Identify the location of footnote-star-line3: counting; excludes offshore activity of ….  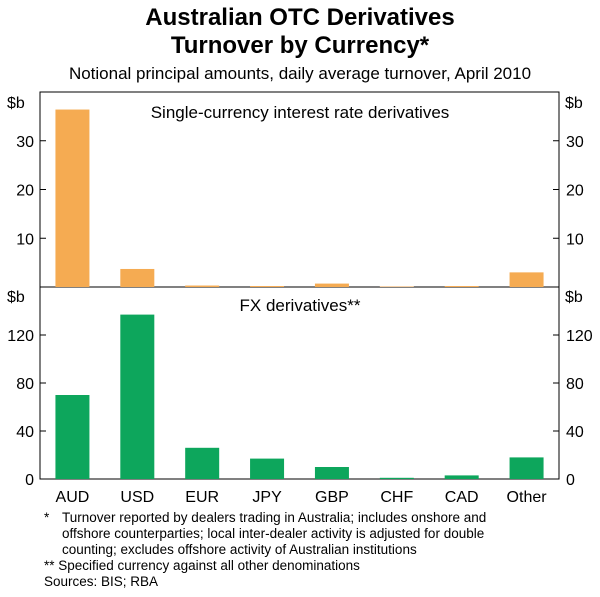
(239, 549).